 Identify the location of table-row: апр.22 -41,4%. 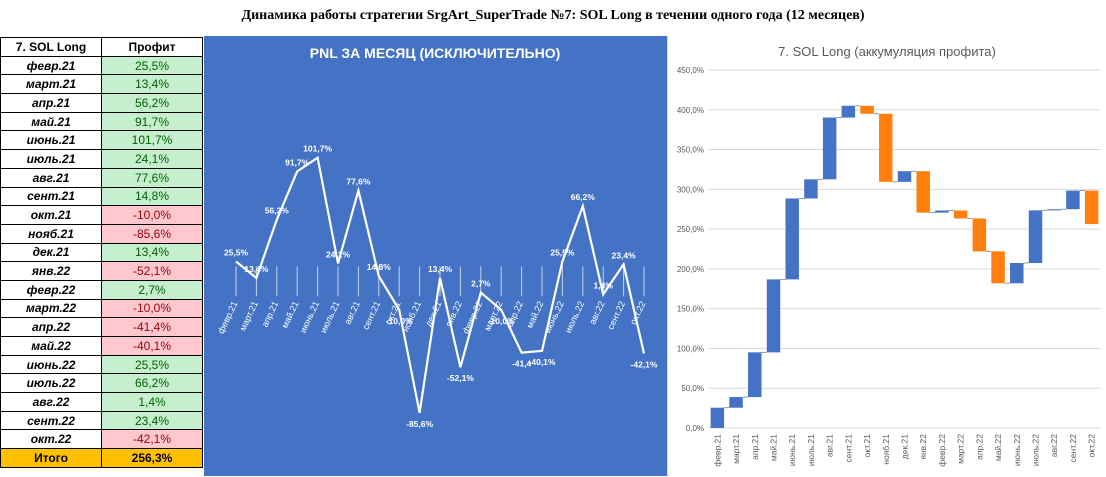
(101, 327).